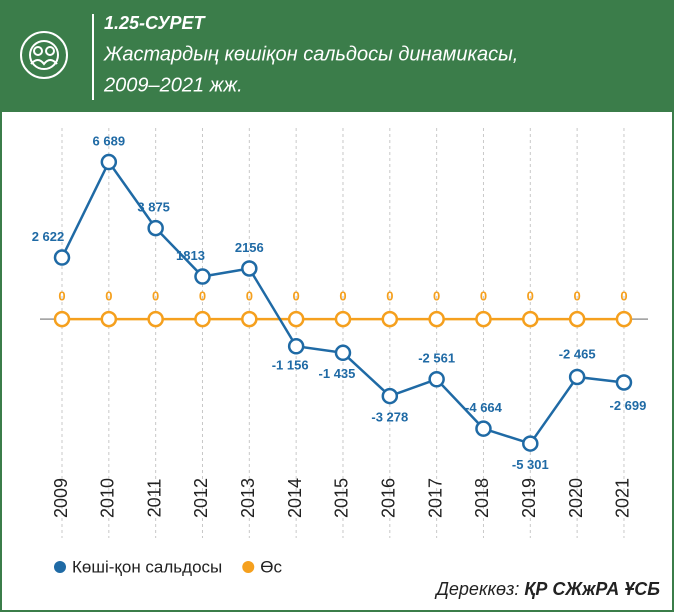  What do you see at coordinates (248, 498) in the screenshot?
I see `x-tick-label: 2013` at bounding box center [248, 498].